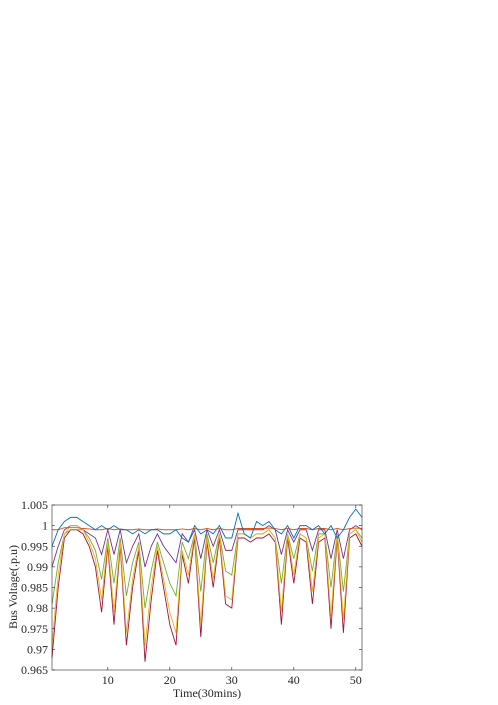 Image resolution: width=498 pixels, height=705 pixels. Describe the element at coordinates (34, 505) in the screenshot. I see `y-tick-label: 1.005` at that location.